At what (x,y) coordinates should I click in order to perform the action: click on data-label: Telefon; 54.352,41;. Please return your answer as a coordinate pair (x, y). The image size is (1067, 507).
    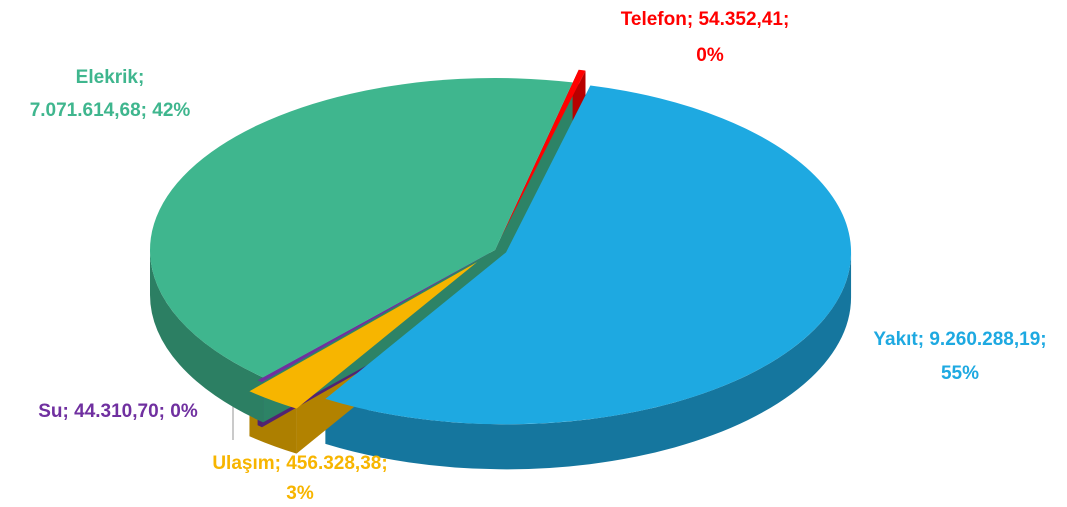
    Looking at the image, I should click on (705, 19).